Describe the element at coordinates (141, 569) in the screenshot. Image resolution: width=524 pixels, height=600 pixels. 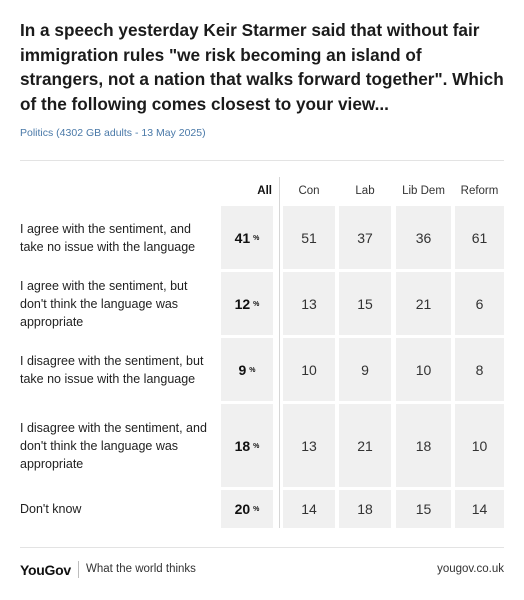
I see `tagline: What the world thinks` at that location.